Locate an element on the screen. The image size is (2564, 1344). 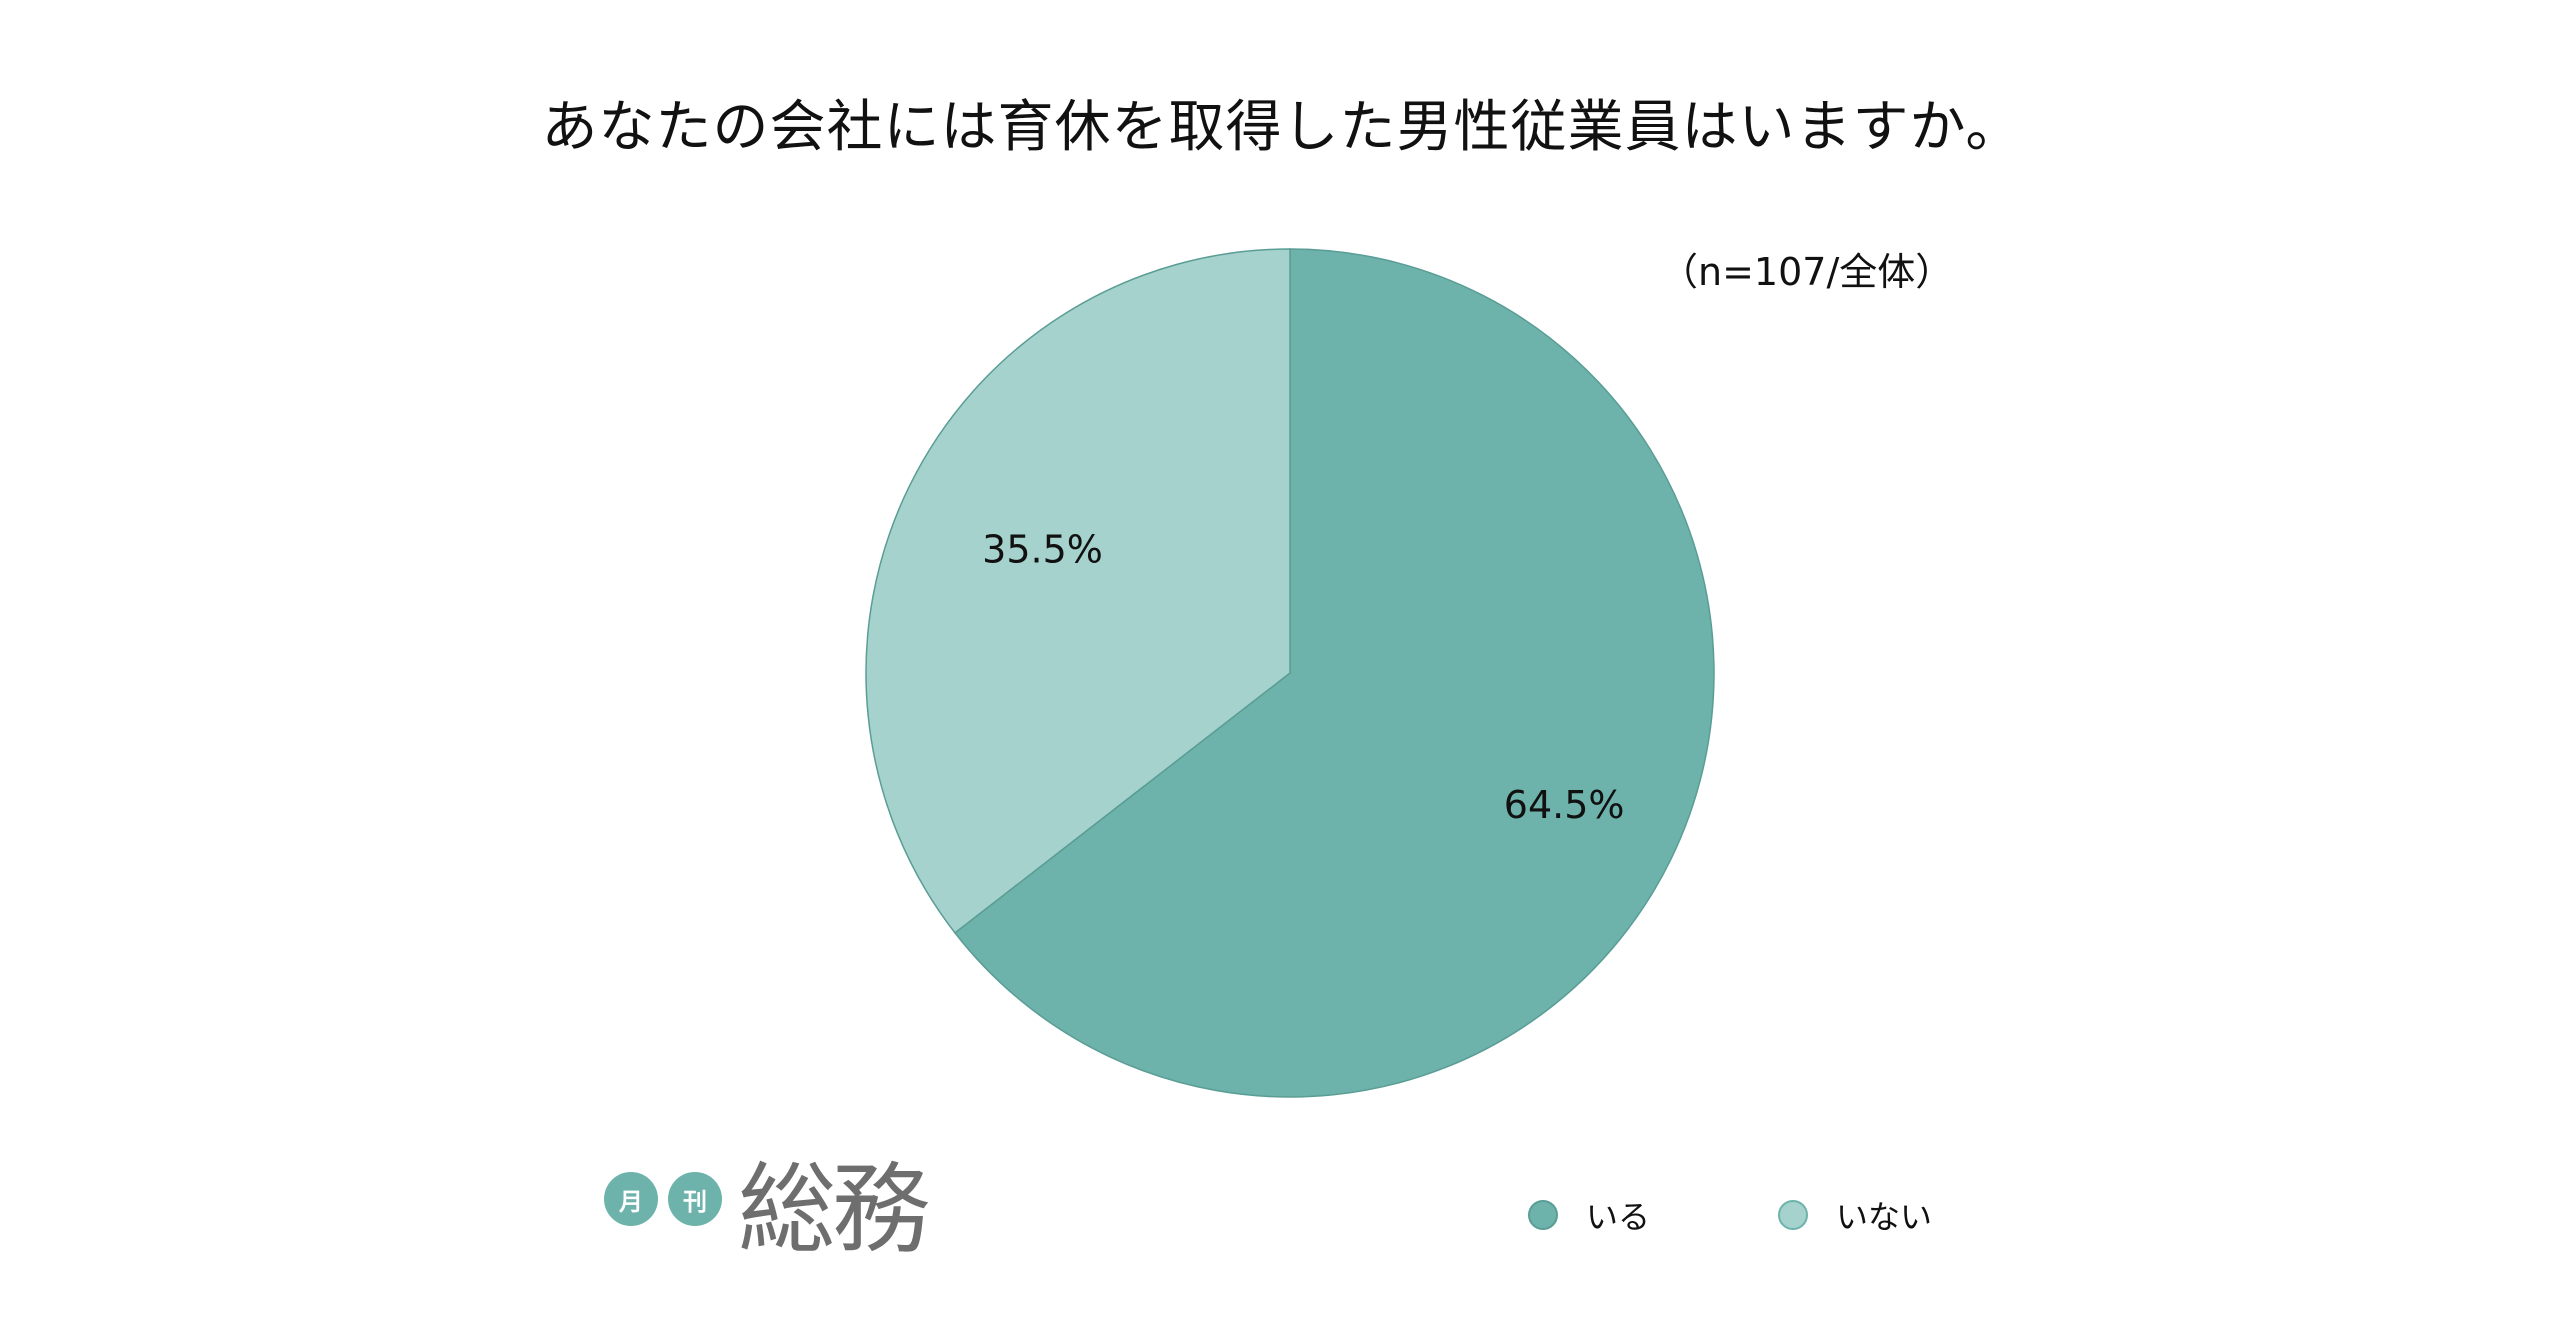
legend-item-inai: いない is located at coordinates (1855, 1215).